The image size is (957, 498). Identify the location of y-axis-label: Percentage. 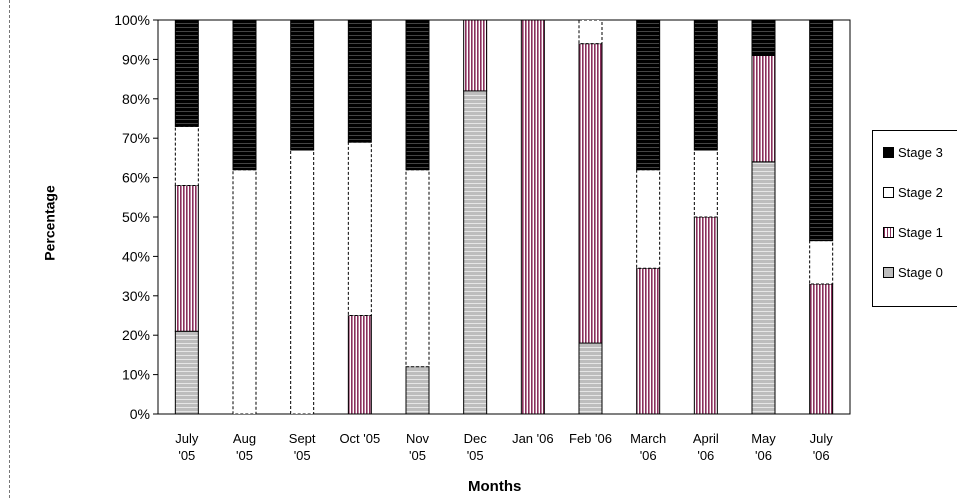
(49, 223).